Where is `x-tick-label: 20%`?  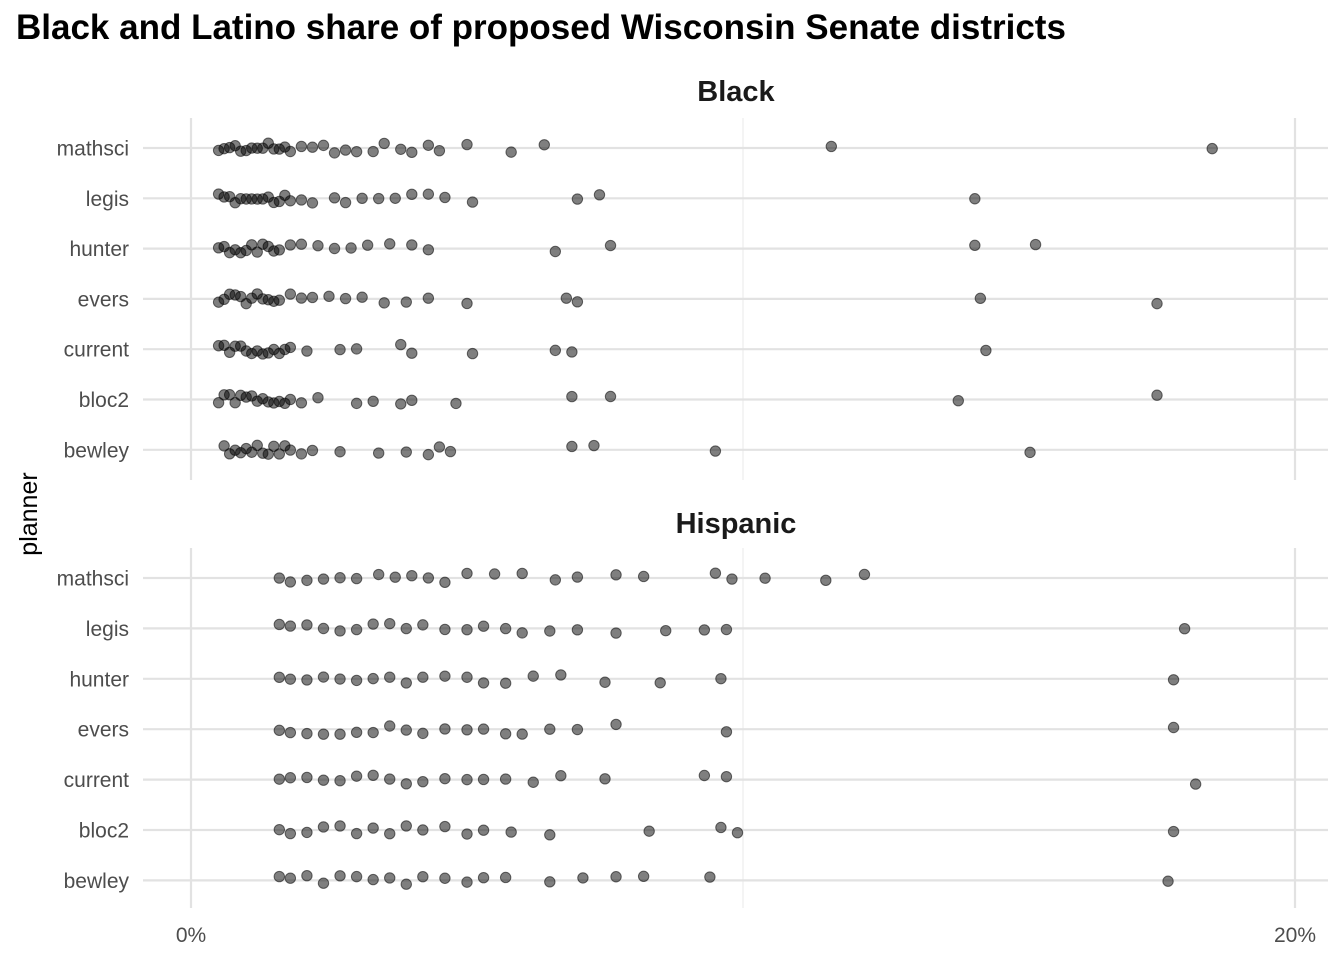
x-tick-label: 20% is located at coordinates (1295, 935).